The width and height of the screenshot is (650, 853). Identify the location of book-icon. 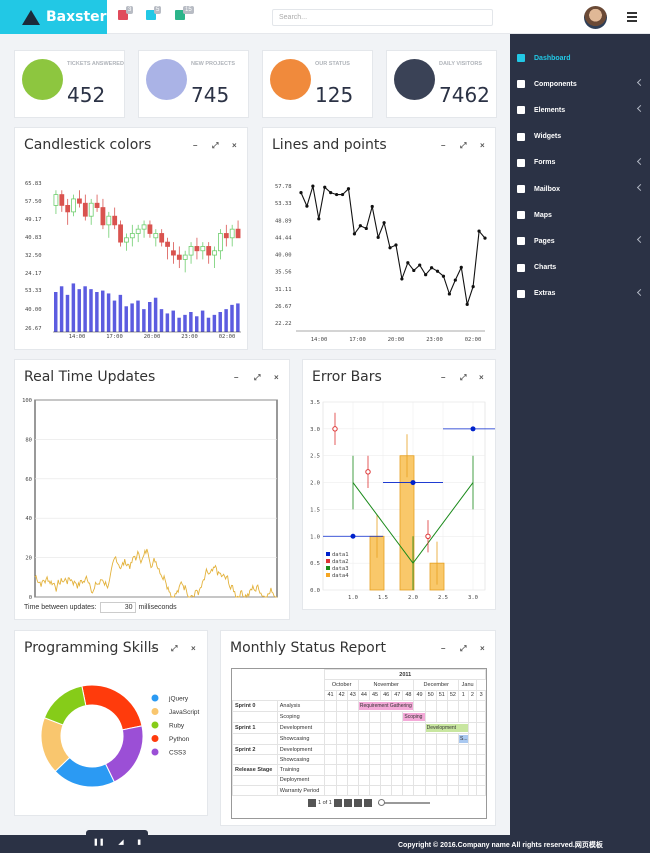
(42, 79).